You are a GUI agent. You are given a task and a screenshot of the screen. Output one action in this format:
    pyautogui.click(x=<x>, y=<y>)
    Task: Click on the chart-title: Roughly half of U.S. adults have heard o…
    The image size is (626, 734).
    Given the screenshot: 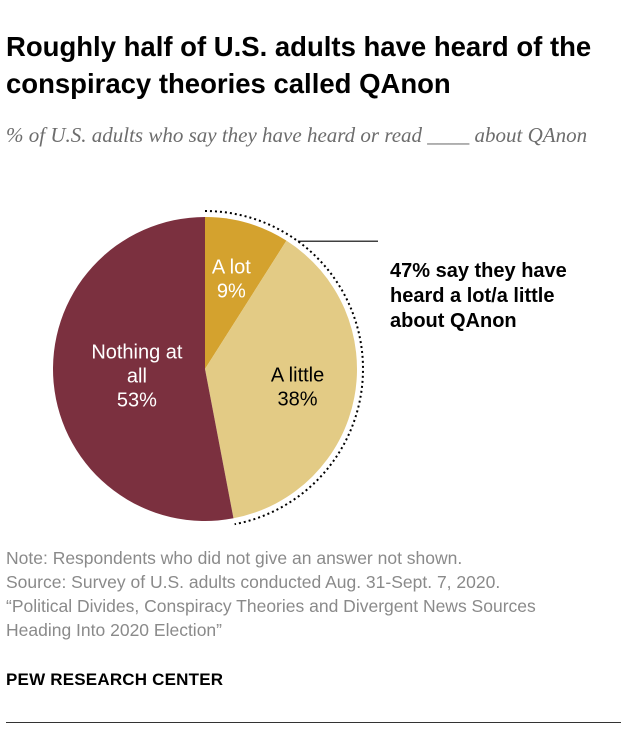 What is the action you would take?
    pyautogui.click(x=299, y=65)
    